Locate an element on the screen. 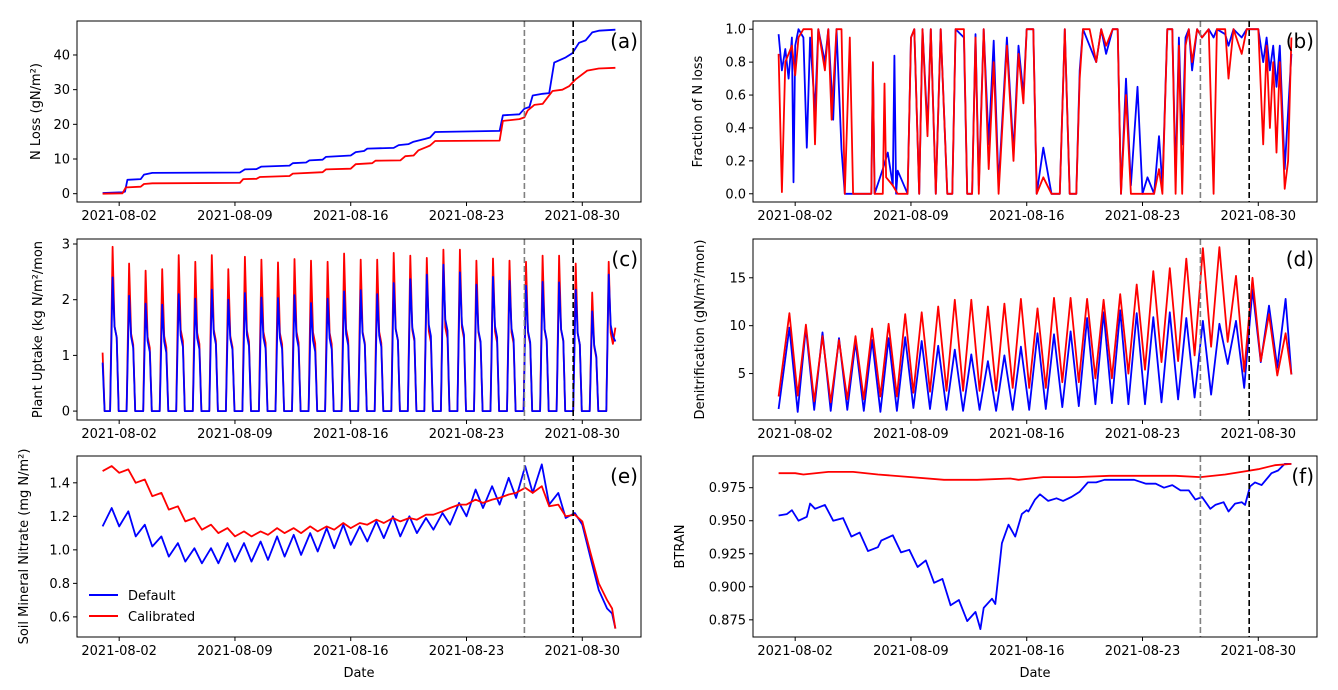  series-line-default-f is located at coordinates (1035, 546).